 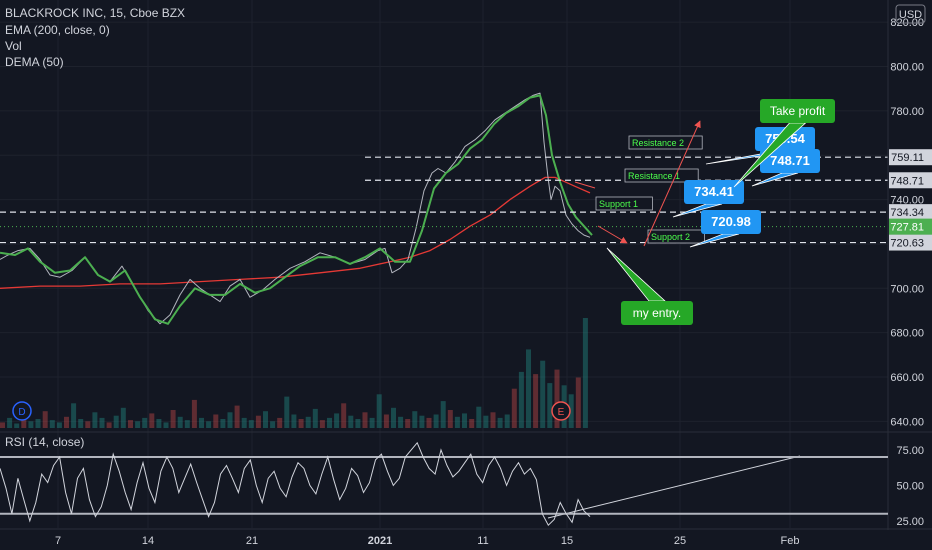 What do you see at coordinates (380, 541) in the screenshot?
I see `time-tick-label: 2021` at bounding box center [380, 541].